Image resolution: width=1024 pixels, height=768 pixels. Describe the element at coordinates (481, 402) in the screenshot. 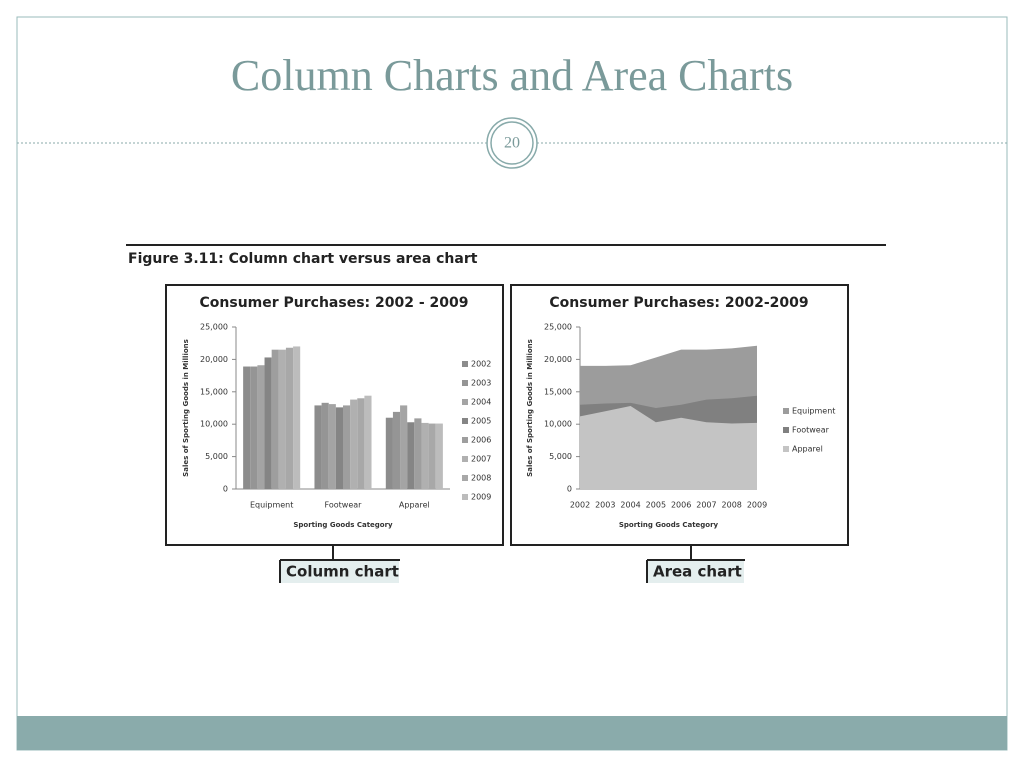

I see `legend-label: 2004` at that location.